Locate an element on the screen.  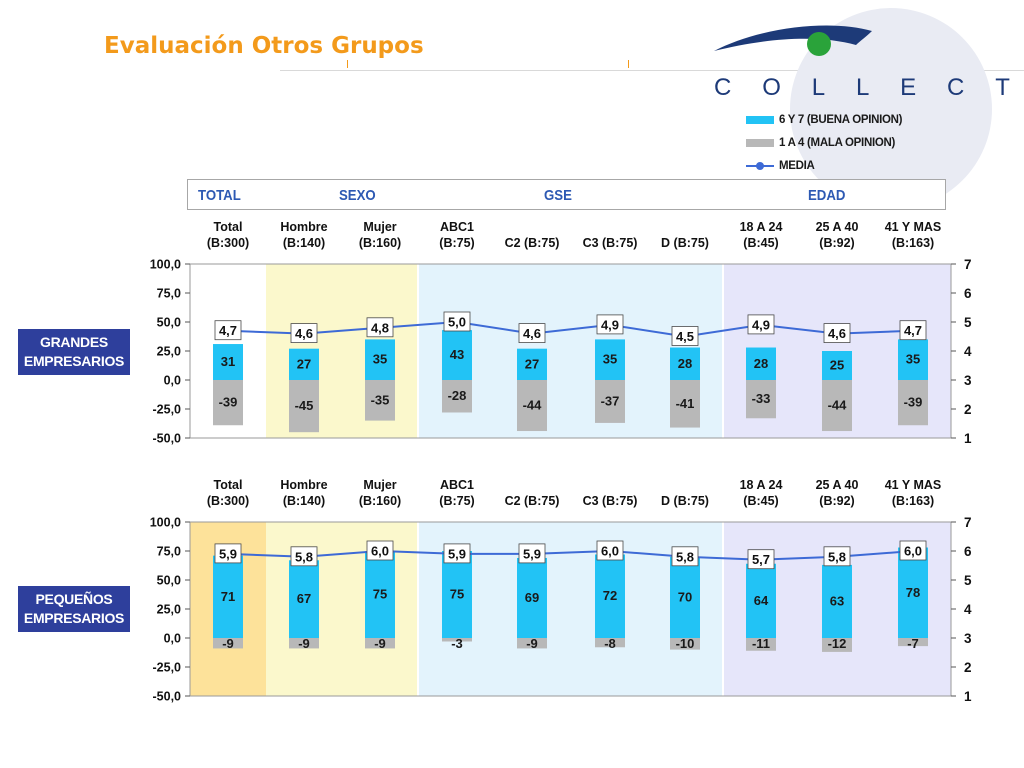
bar-bad-label: -12 is located at coordinates (837, 643).